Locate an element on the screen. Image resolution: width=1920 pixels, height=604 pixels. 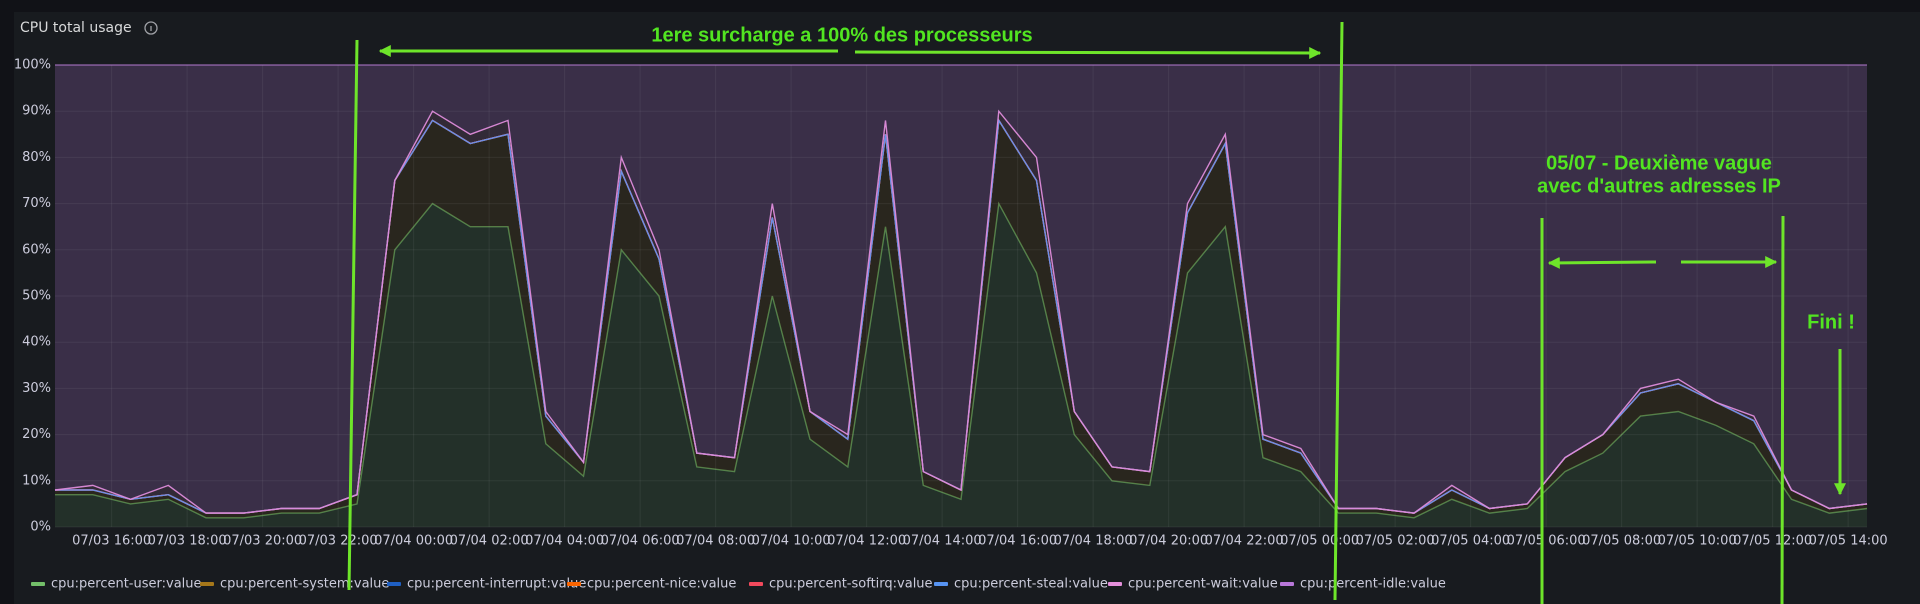
x-tick-label: 07/05 06:00 is located at coordinates (1546, 541).